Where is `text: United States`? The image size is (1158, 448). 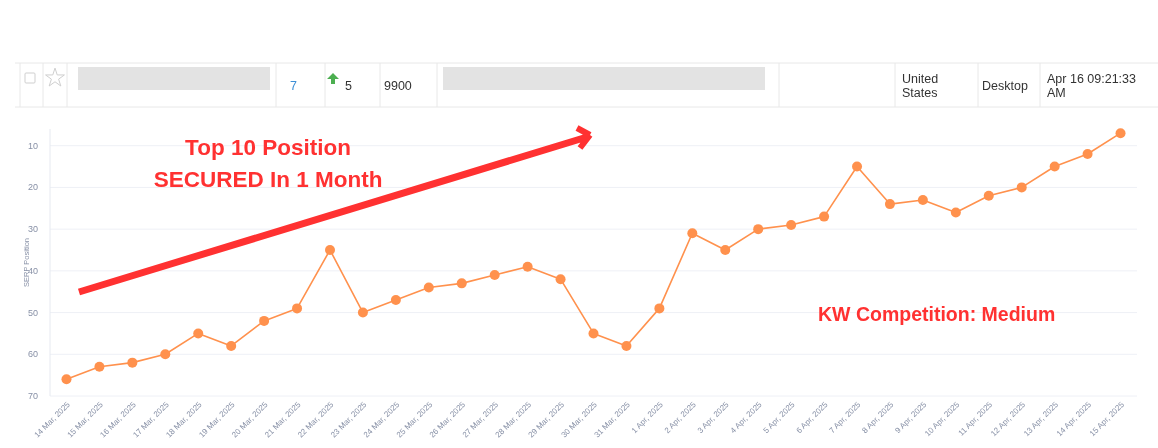 text: United States is located at coordinates (920, 85).